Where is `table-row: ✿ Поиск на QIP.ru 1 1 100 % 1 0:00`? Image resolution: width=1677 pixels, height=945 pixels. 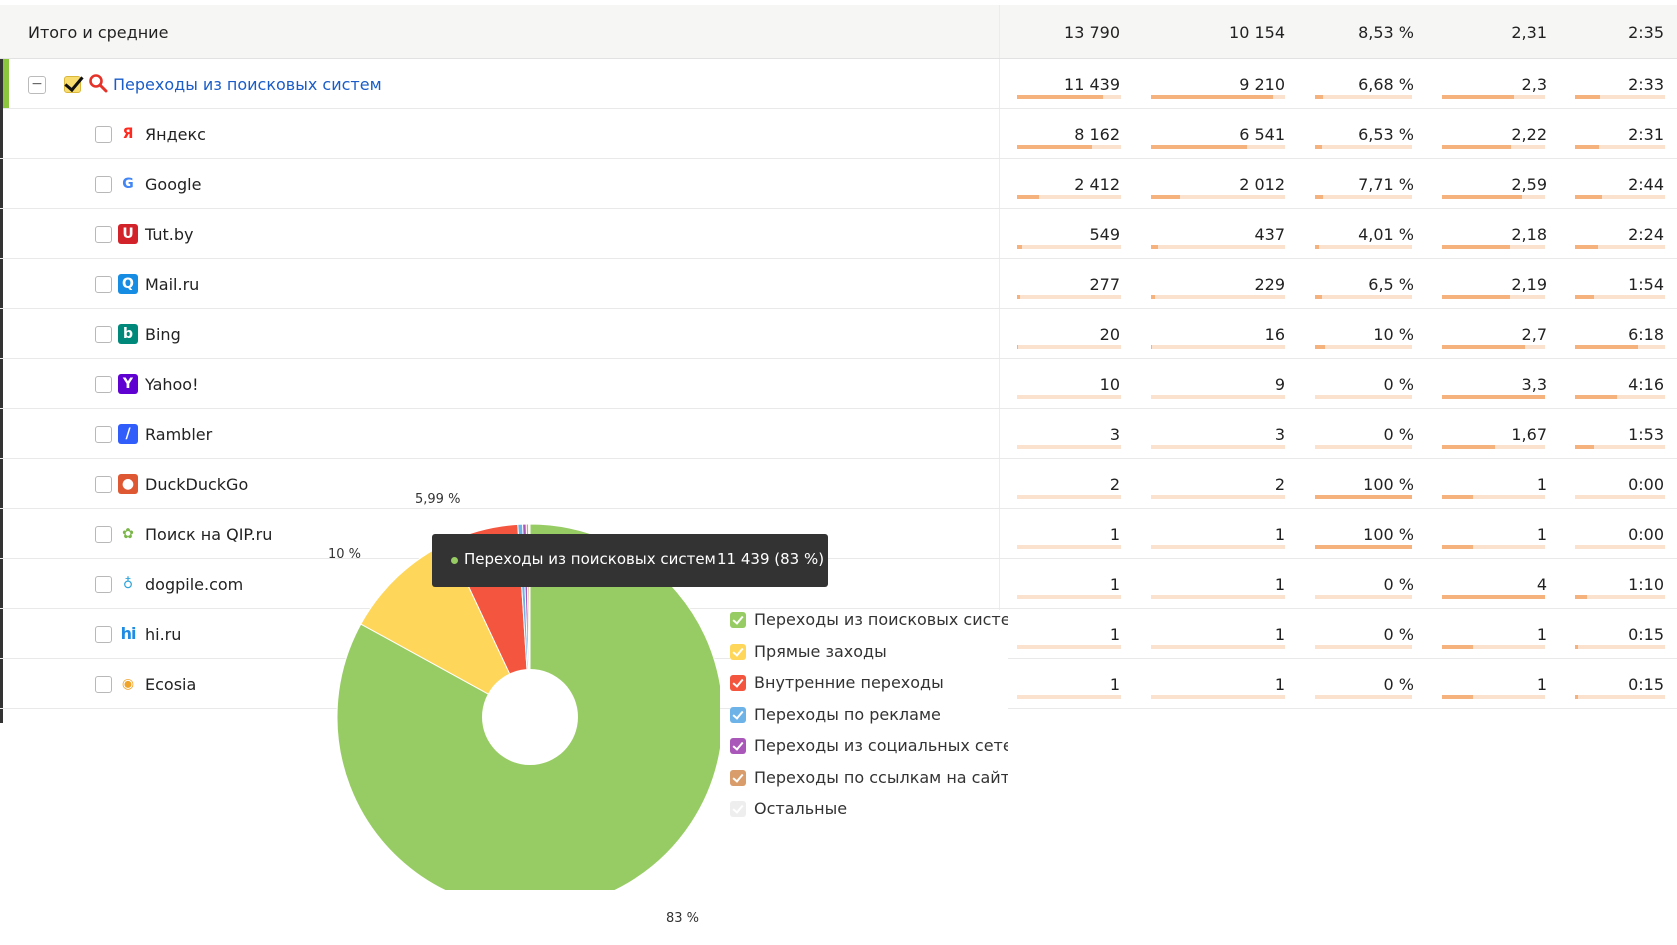
table-row: ✿ Поиск на QIP.ru 1 1 100 % 1 0:00 is located at coordinates (838, 534).